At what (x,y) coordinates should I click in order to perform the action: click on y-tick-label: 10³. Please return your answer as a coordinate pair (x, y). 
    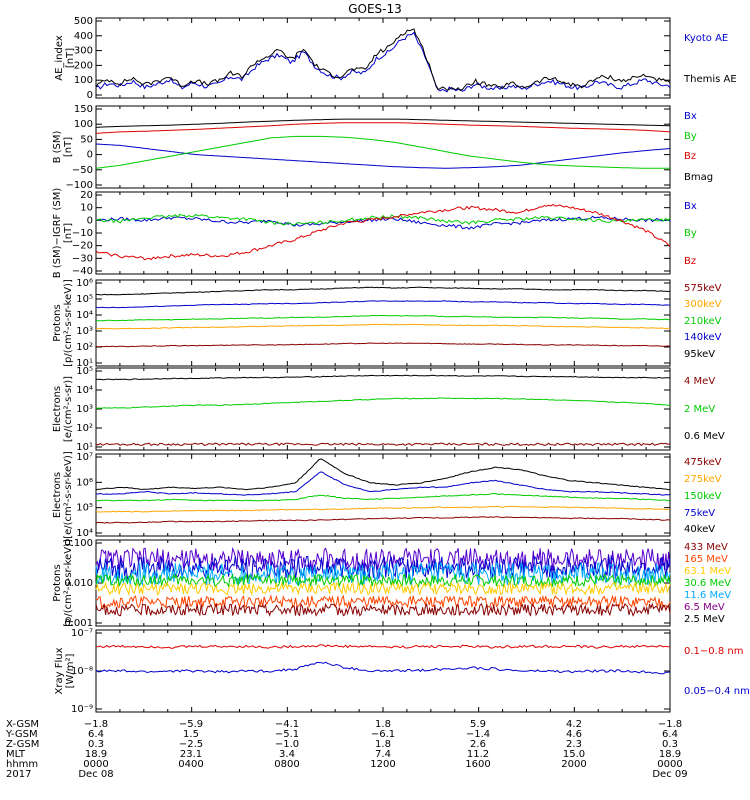
    Looking at the image, I should click on (84, 409).